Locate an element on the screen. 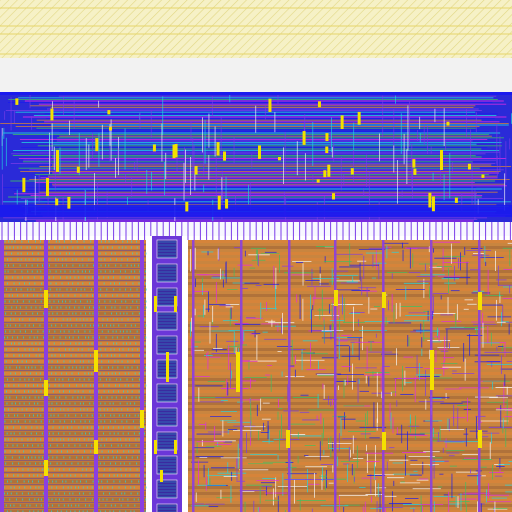 The width and height of the screenshot is (512, 512). top-guard-band is located at coordinates (256, 29).